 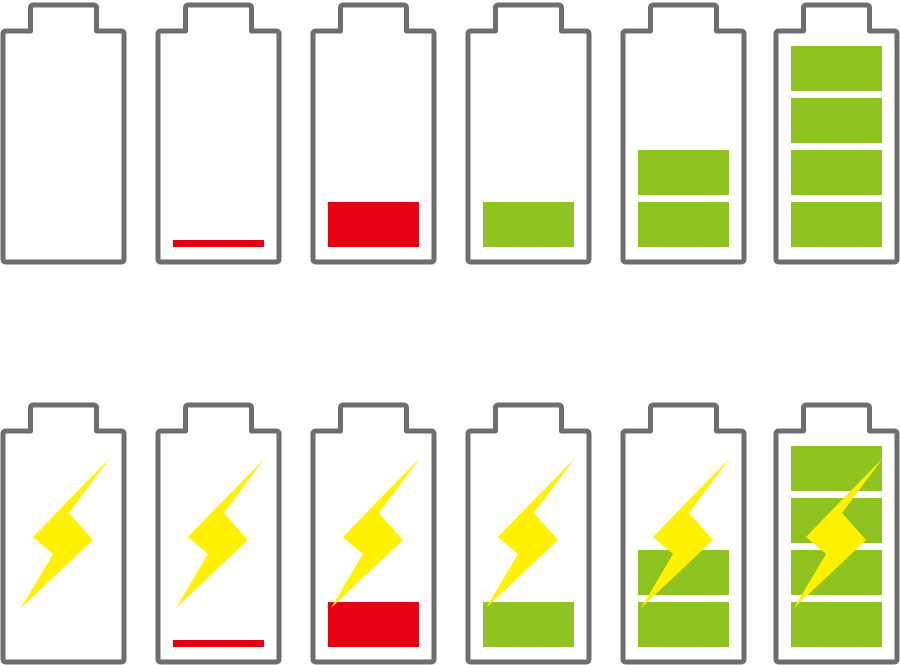 I want to click on battery-empty-icon, so click(x=63, y=133).